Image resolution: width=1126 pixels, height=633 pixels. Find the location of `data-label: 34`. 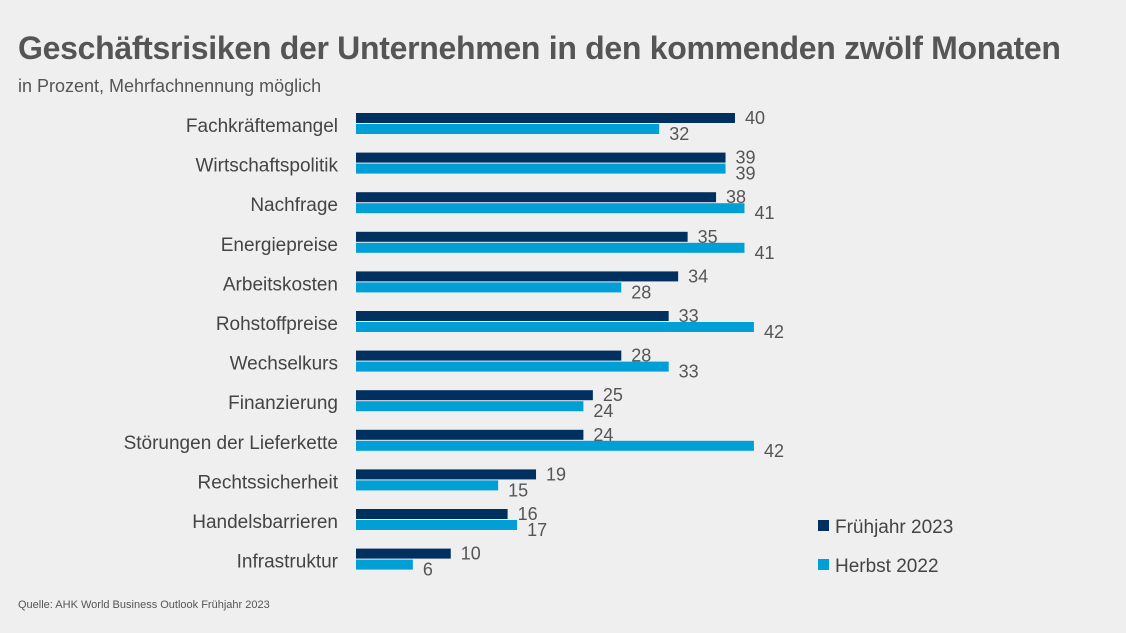

data-label: 34 is located at coordinates (698, 276).